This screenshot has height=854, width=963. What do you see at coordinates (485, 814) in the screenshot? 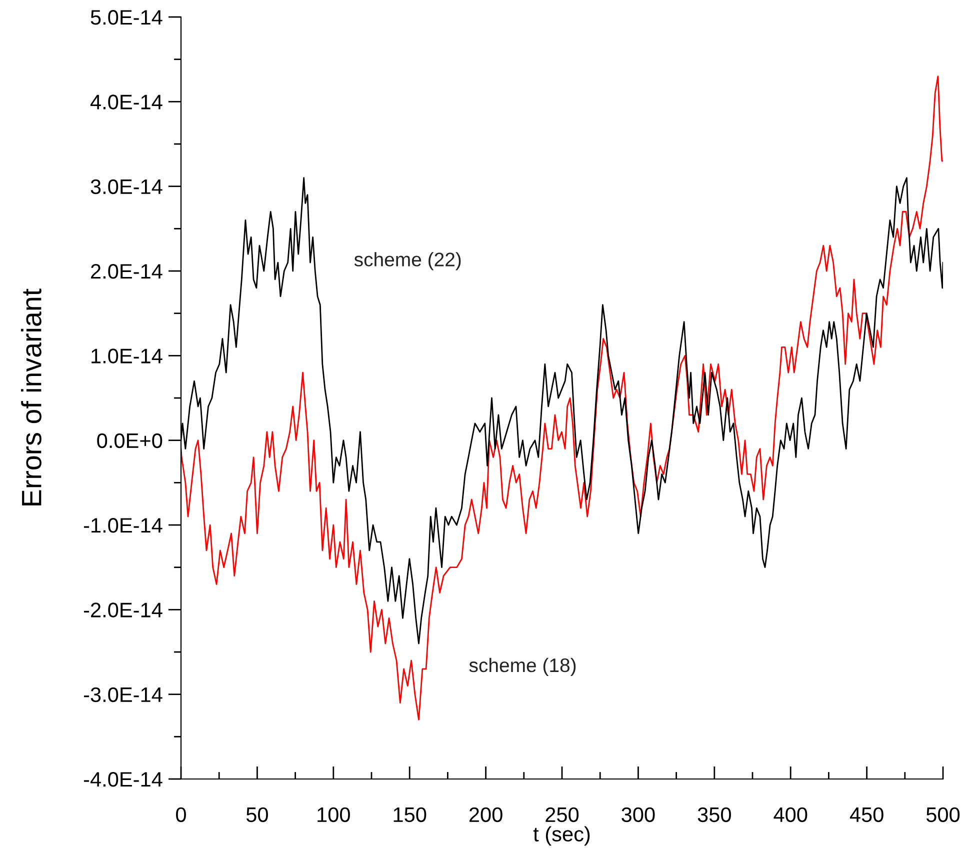
I see `x-tick-label: 200` at bounding box center [485, 814].